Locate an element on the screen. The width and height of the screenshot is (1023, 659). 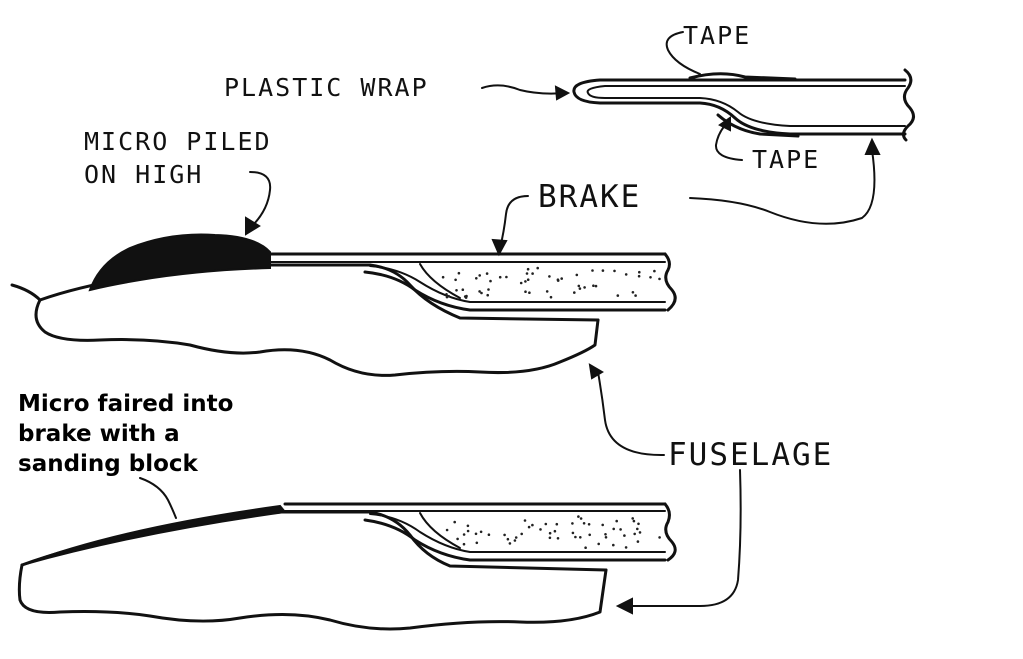
plastic-wrap-outline is located at coordinates (739, 107).